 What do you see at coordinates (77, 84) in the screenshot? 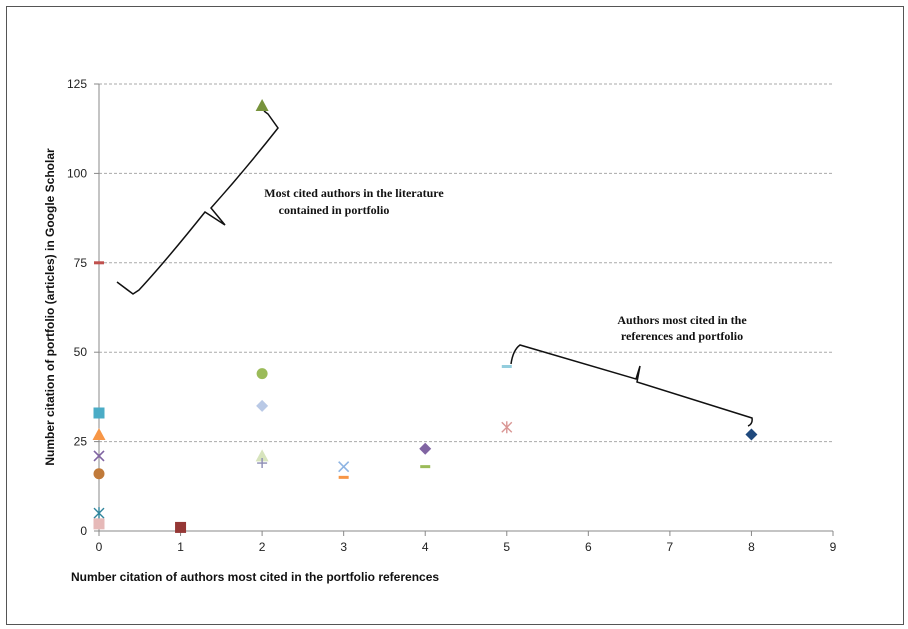
I see `y-tick-label-5: 125` at bounding box center [77, 84].